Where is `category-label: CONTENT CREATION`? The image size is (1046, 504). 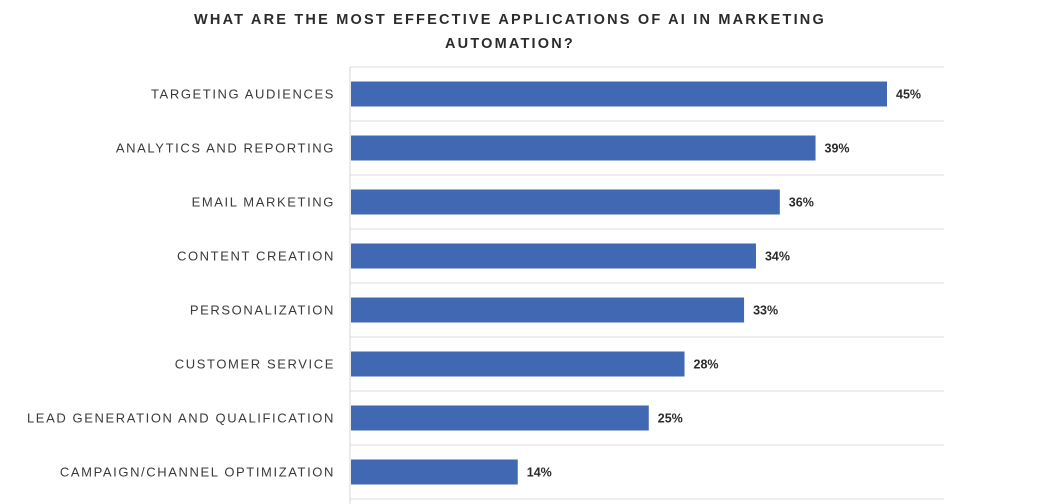 category-label: CONTENT CREATION is located at coordinates (256, 256).